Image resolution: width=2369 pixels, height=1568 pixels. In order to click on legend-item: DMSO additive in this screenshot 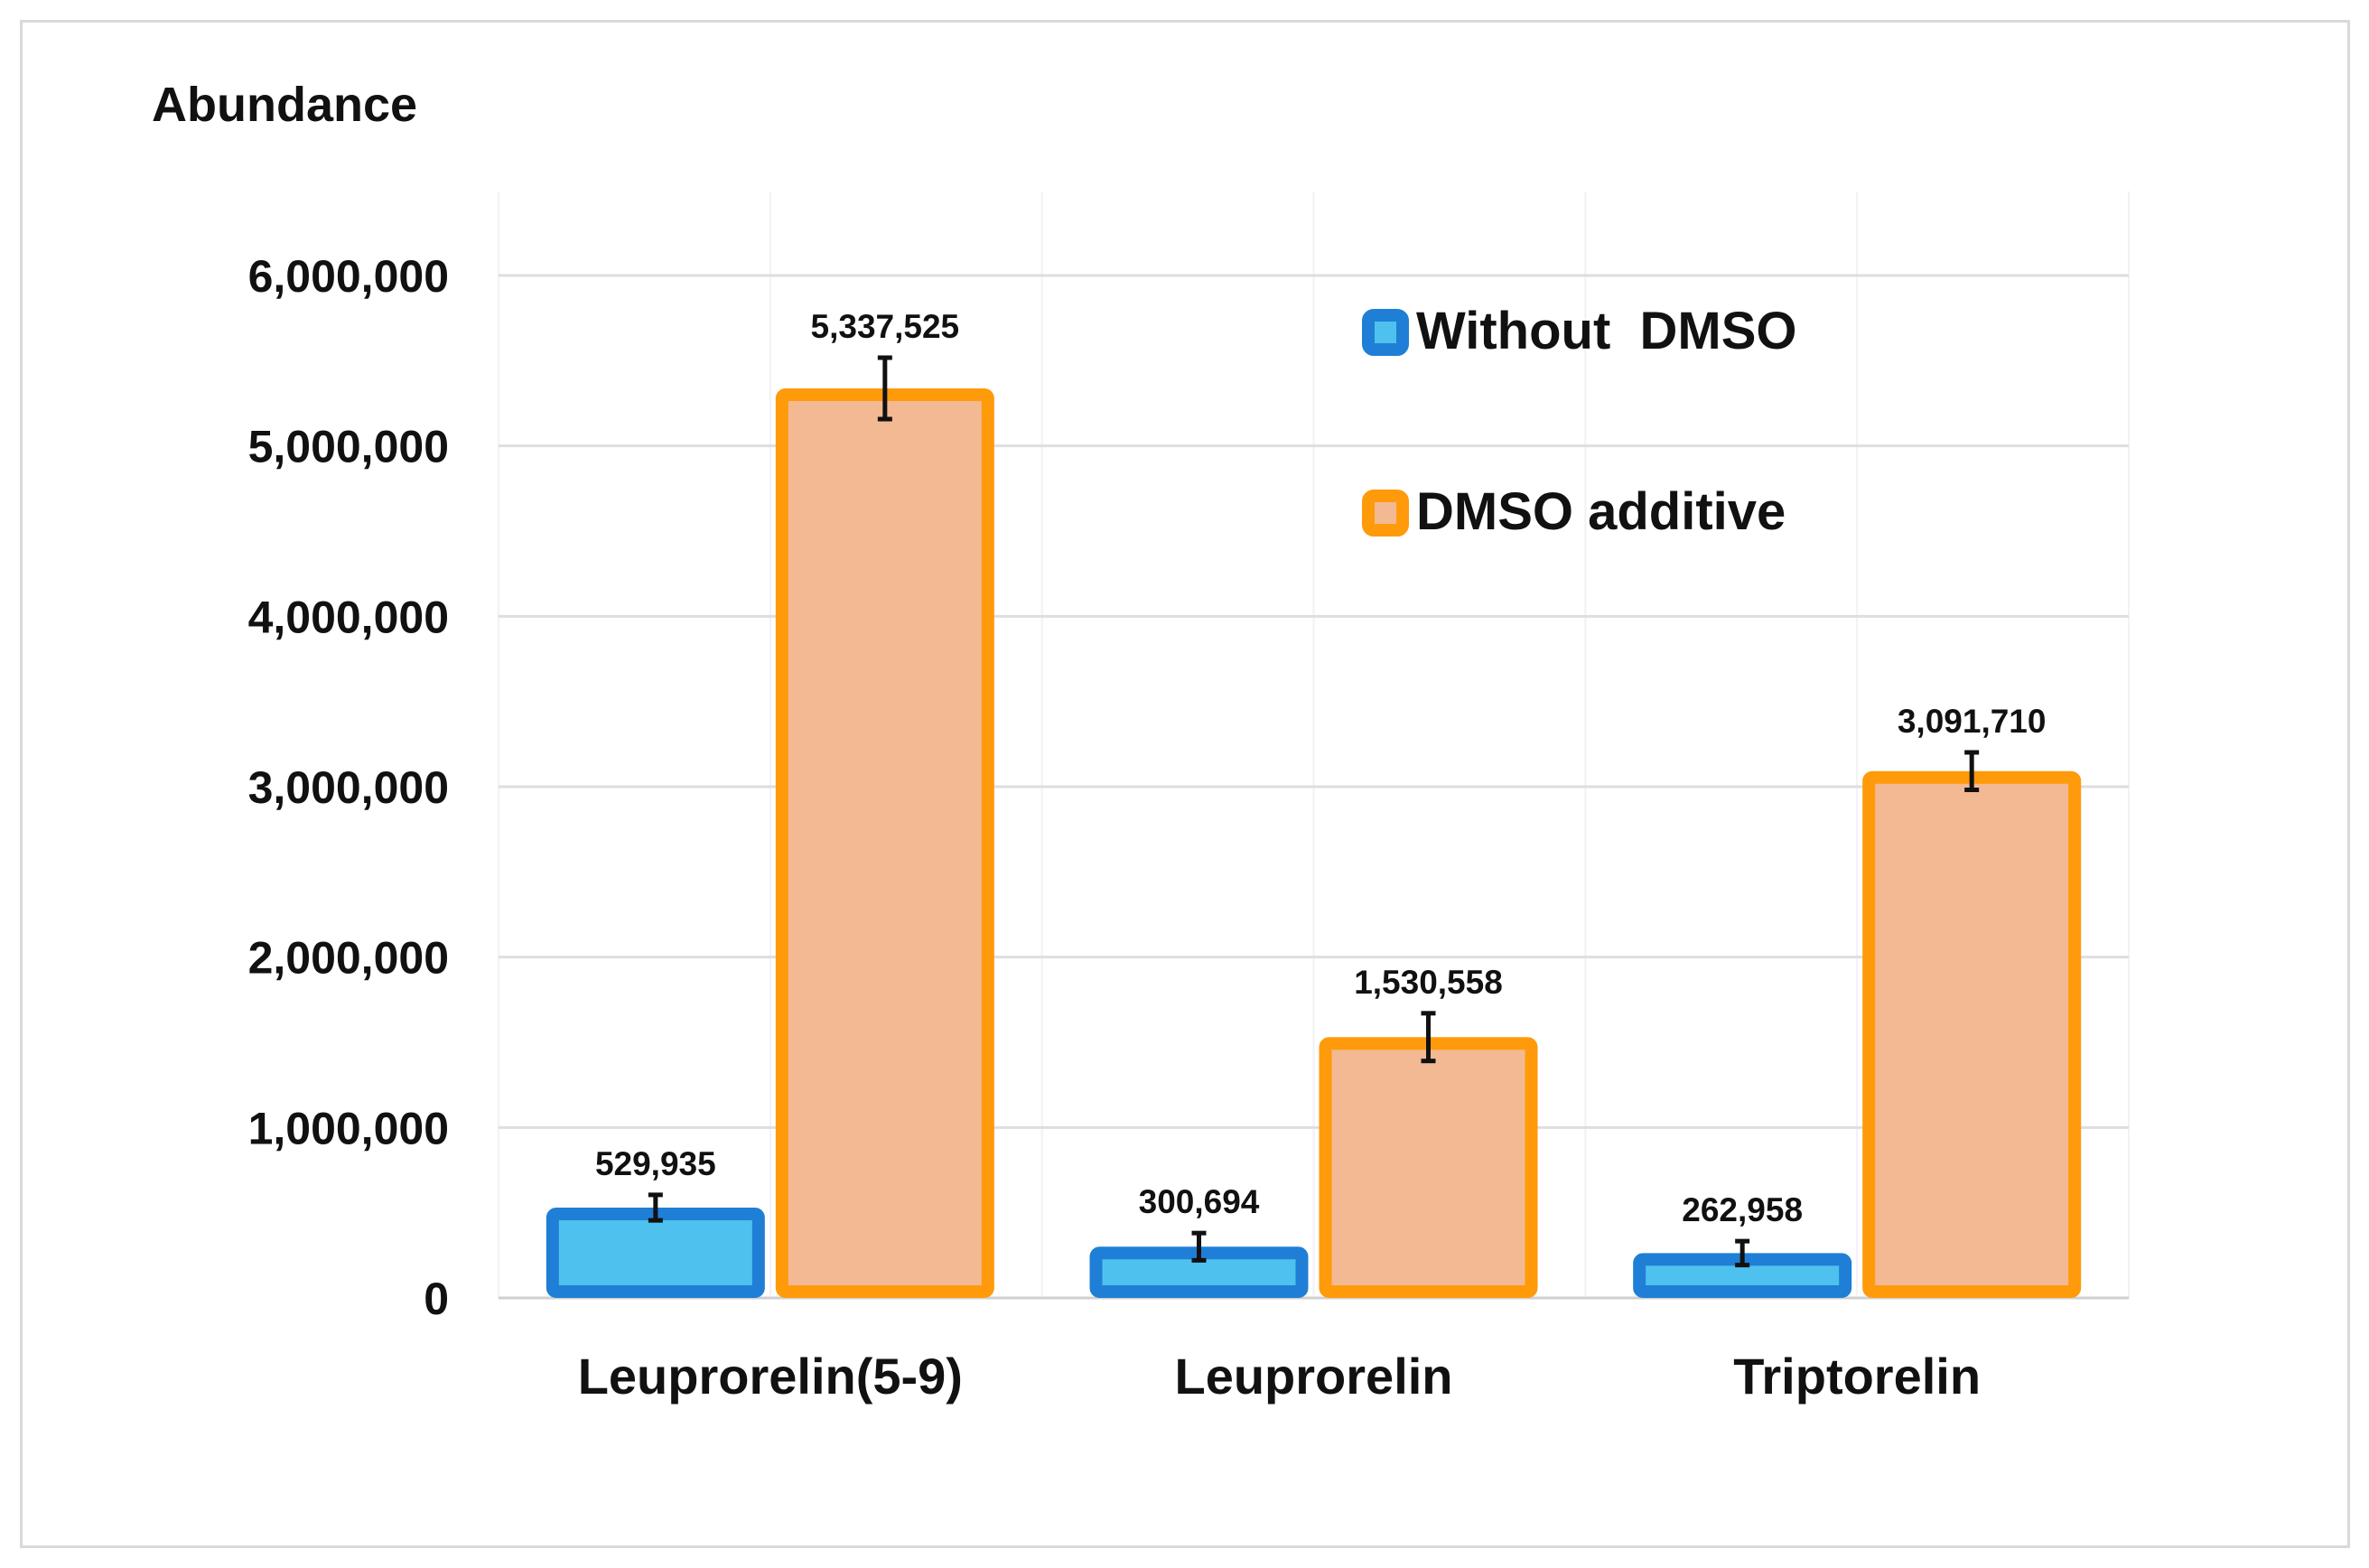, I will do `click(1574, 511)`.